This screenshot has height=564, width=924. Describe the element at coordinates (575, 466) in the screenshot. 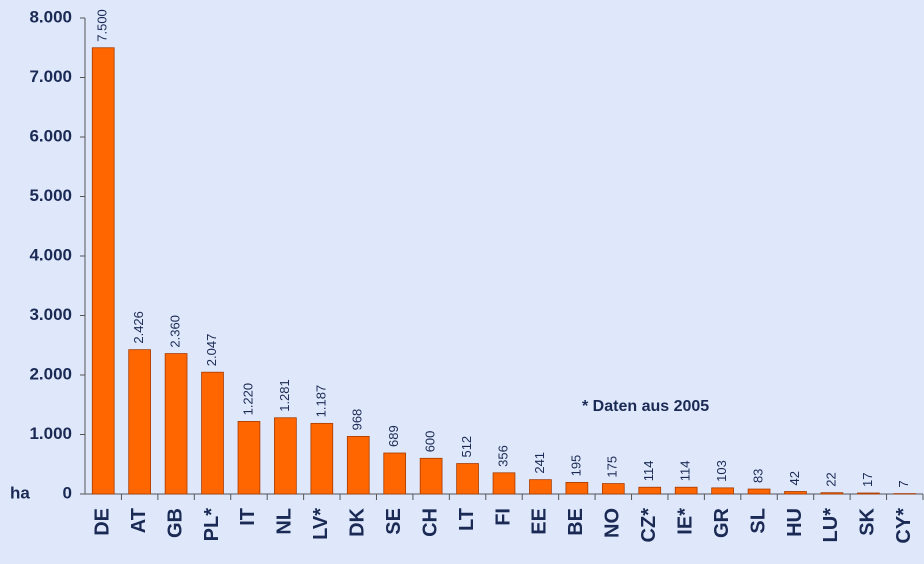

I see `value-label: 195` at that location.